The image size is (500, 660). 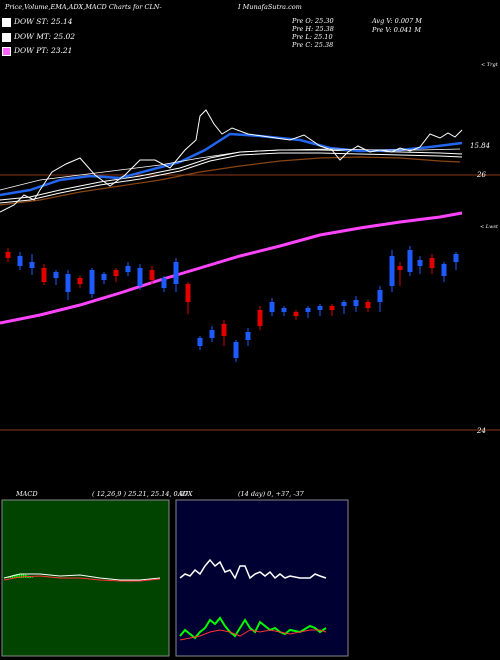 I want to click on adx-label: ADX, so click(x=185, y=494).